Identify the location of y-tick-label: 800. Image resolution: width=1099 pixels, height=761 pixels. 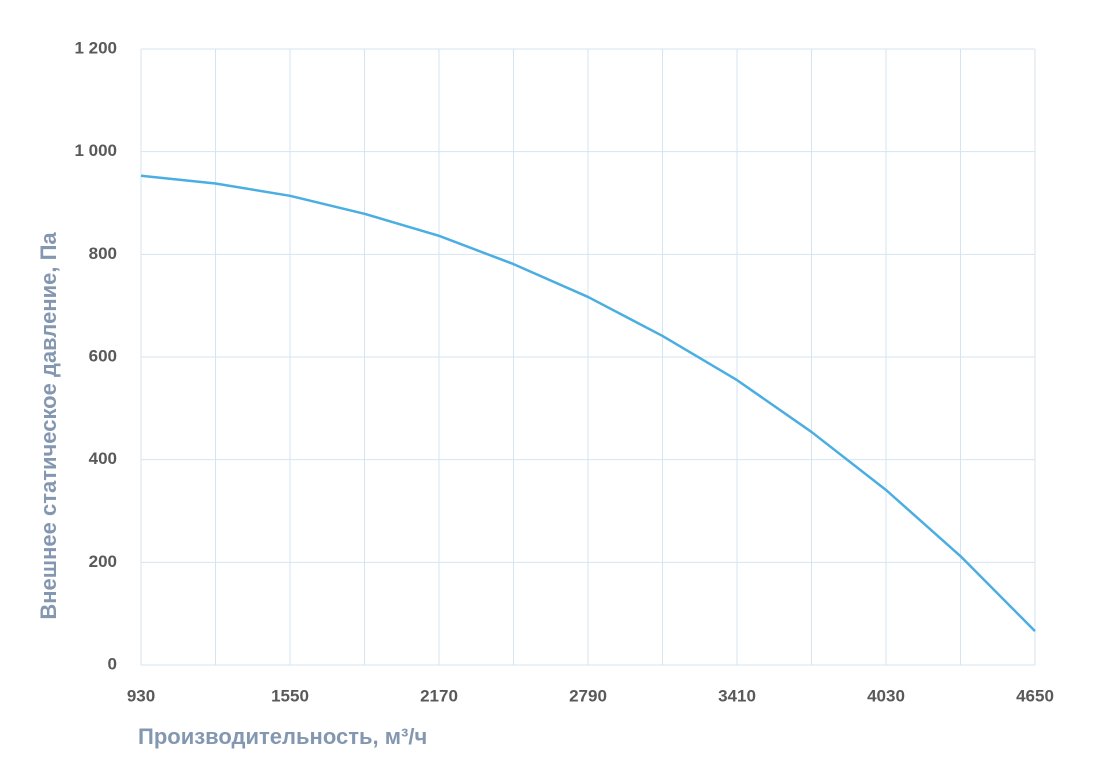
(103, 253).